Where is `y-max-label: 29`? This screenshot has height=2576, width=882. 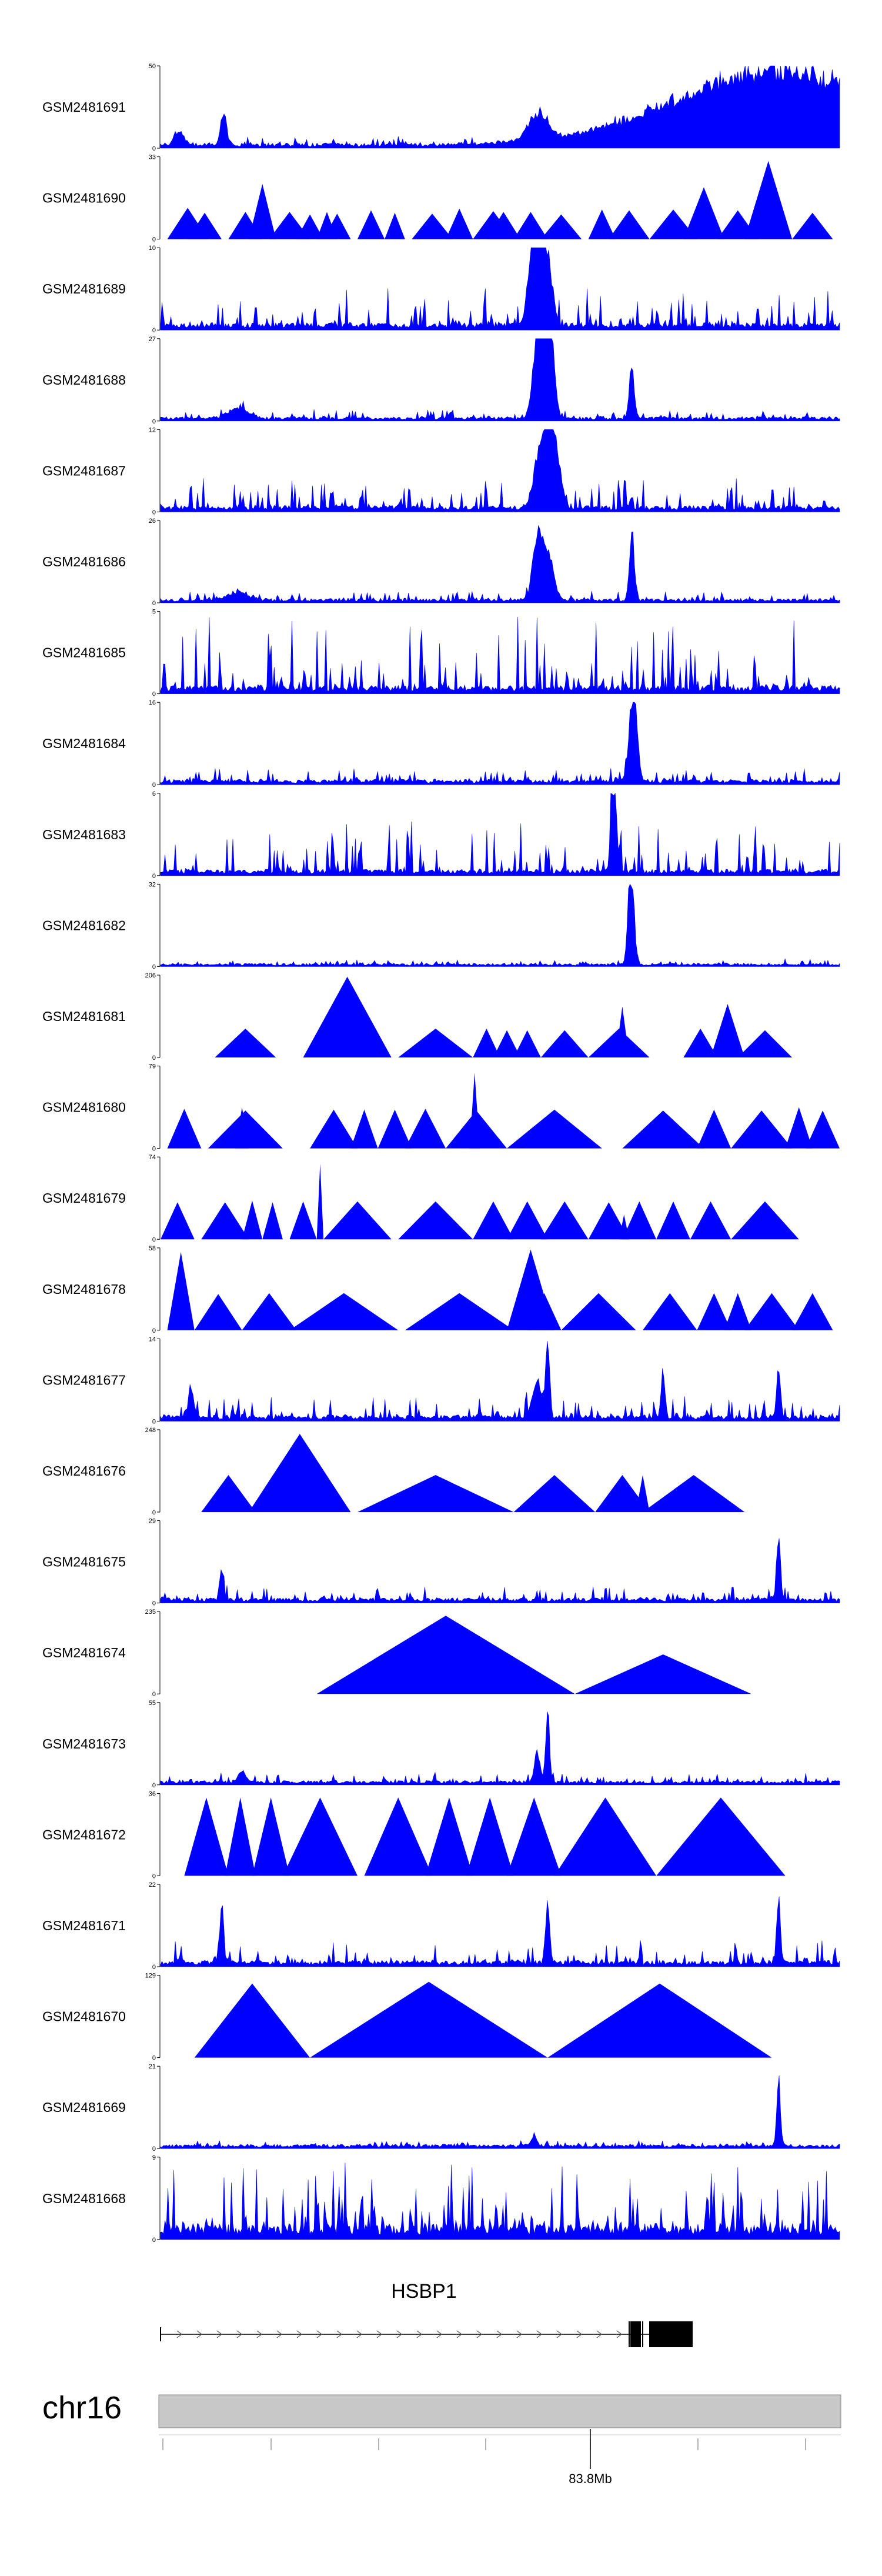 y-max-label: 29 is located at coordinates (152, 1521).